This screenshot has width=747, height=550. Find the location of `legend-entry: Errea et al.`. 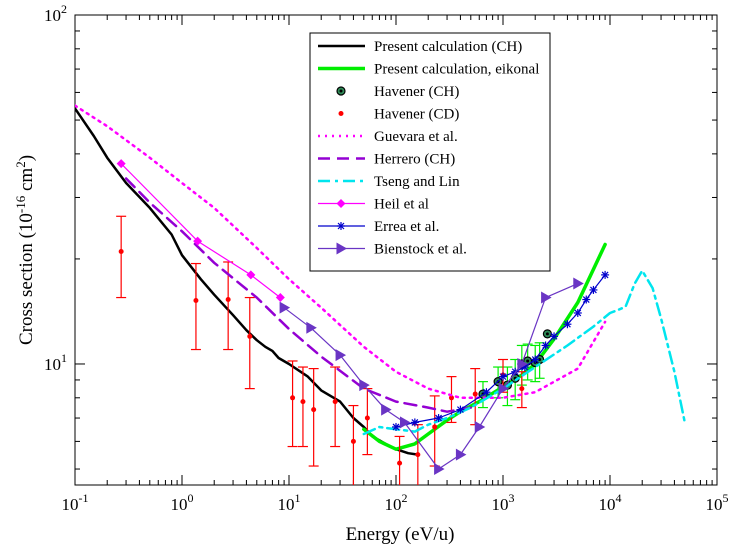

legend-entry: Errea et al. is located at coordinates (378, 227).